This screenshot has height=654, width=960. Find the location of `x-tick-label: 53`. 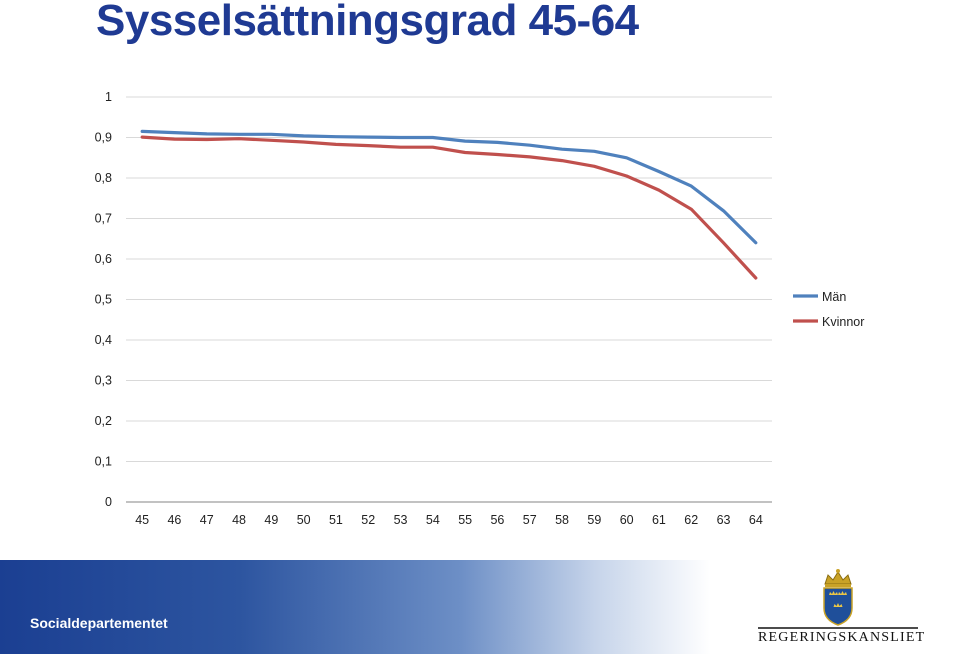

x-tick-label: 53 is located at coordinates (401, 520).